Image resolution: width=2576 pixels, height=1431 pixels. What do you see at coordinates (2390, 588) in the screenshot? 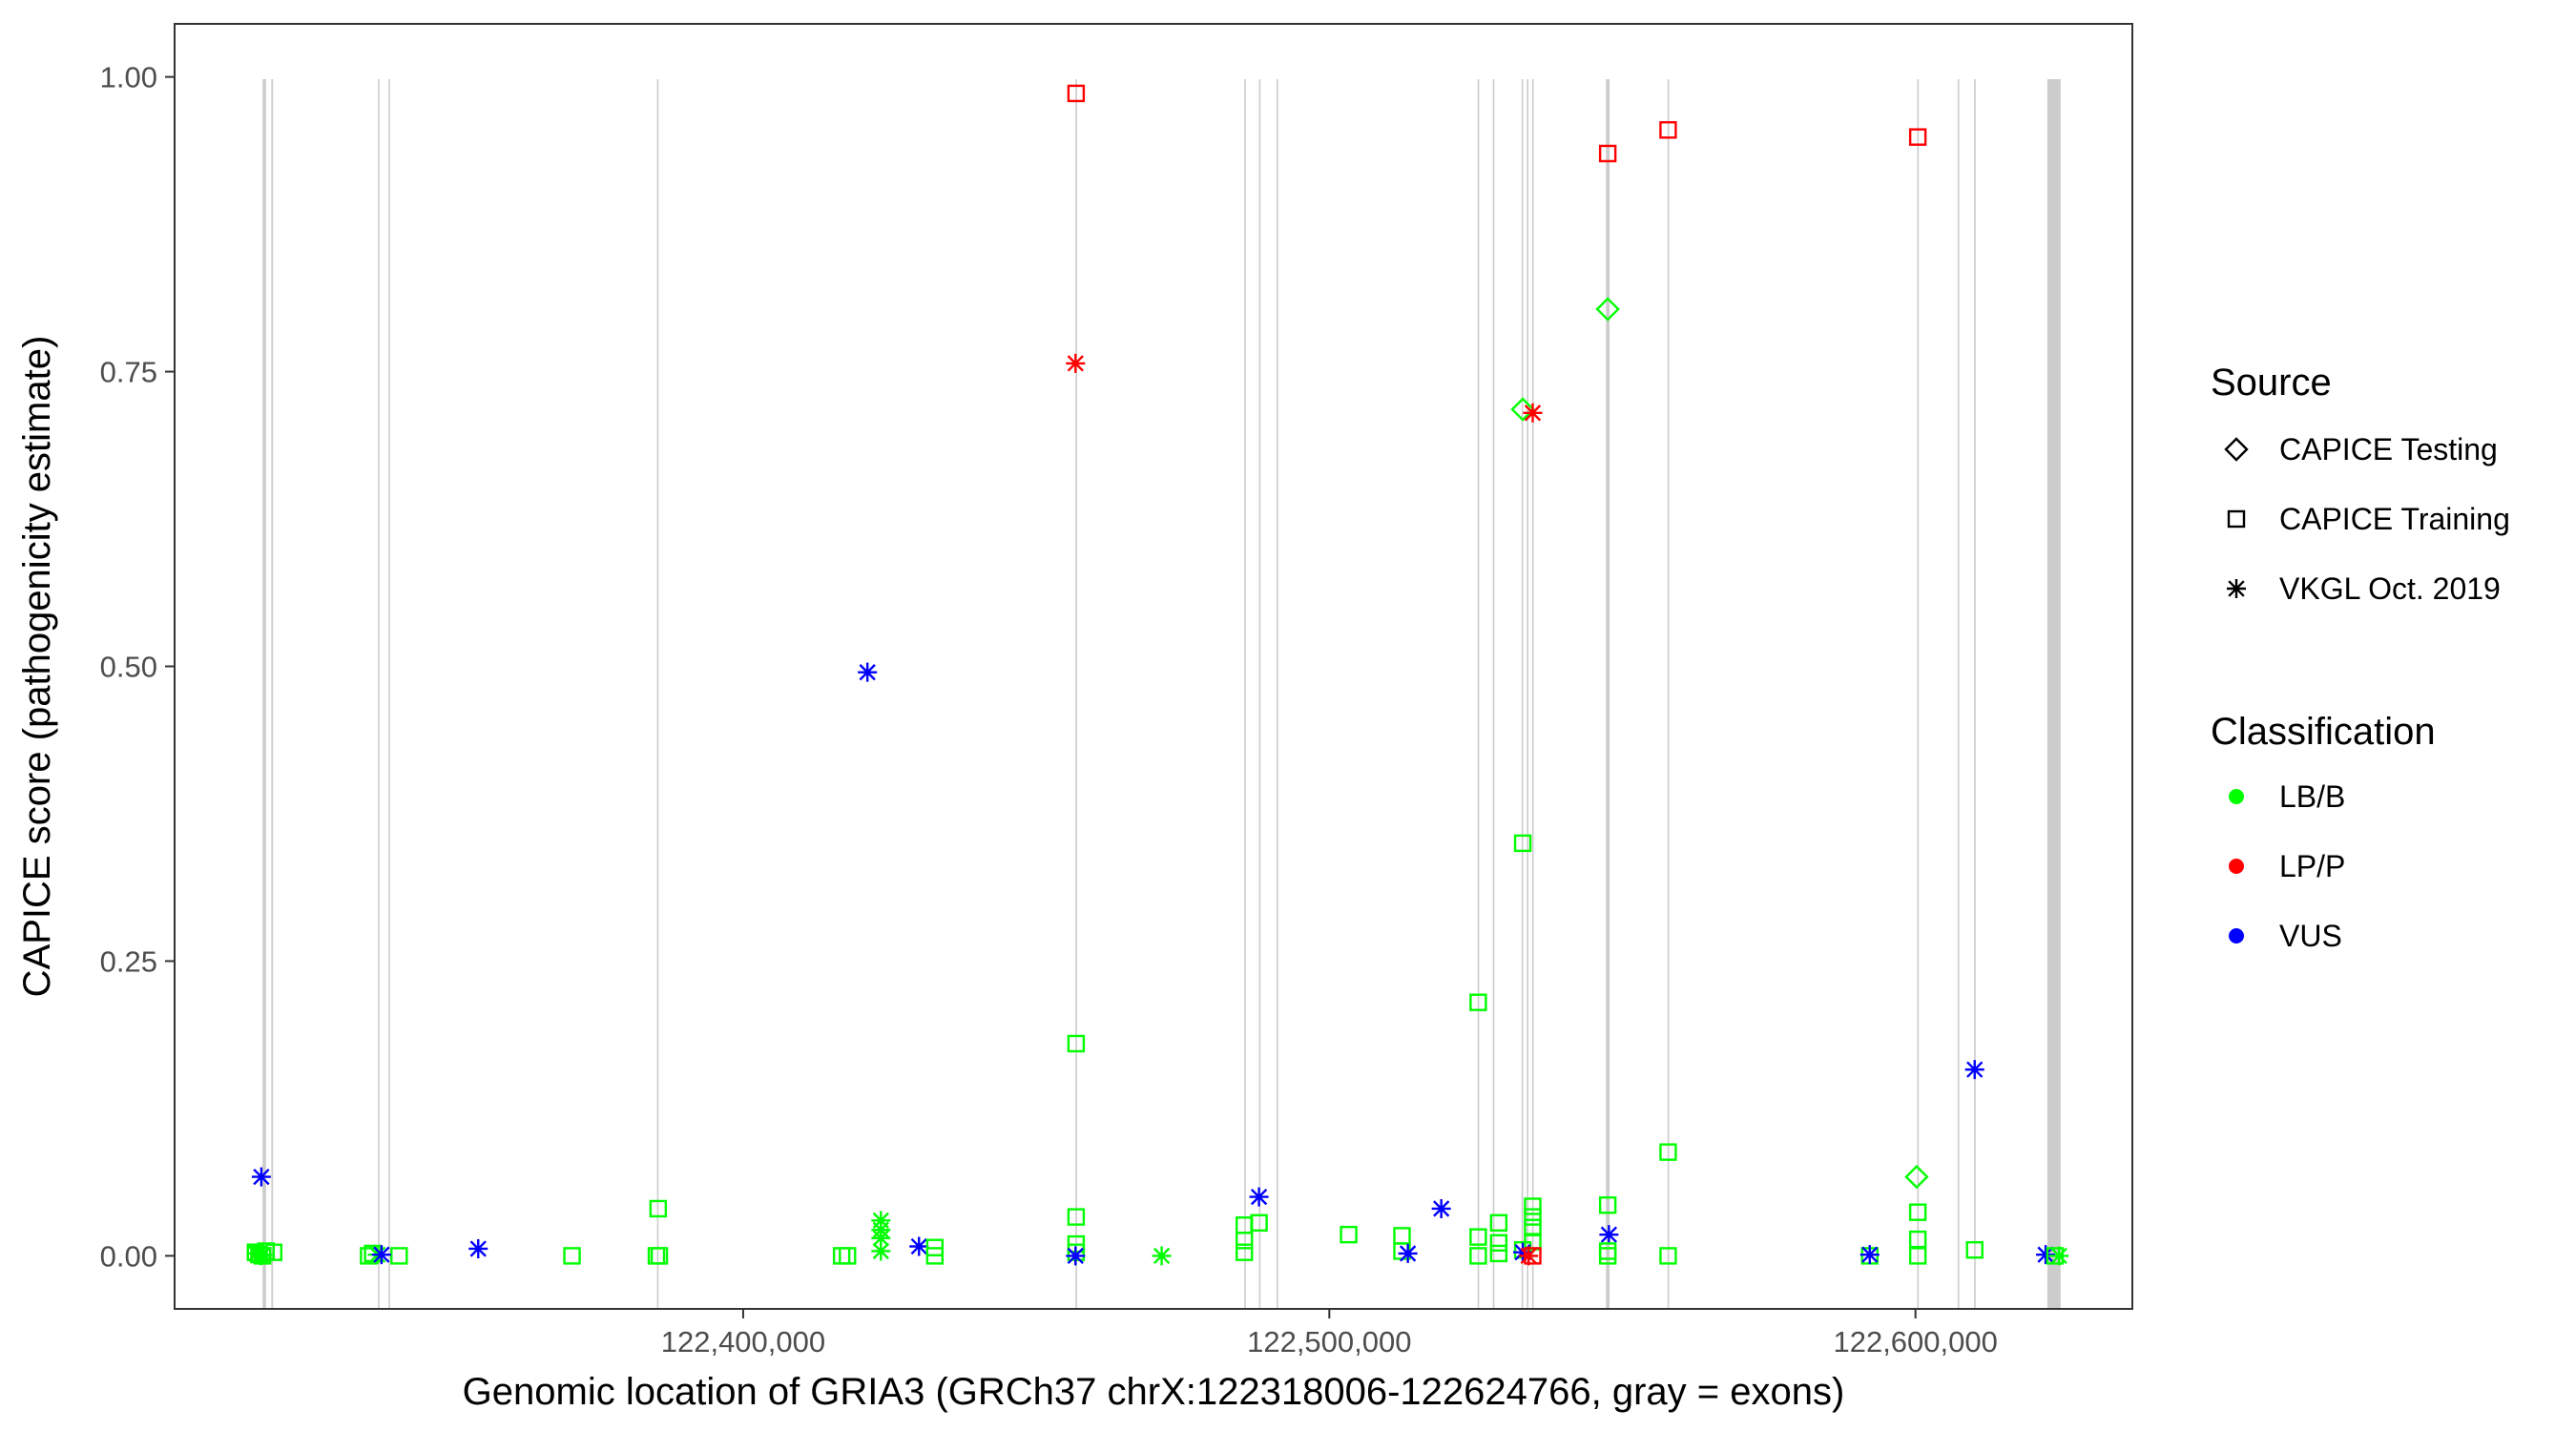
I see `legend-source-label: VKGL Oct. 2019` at bounding box center [2390, 588].